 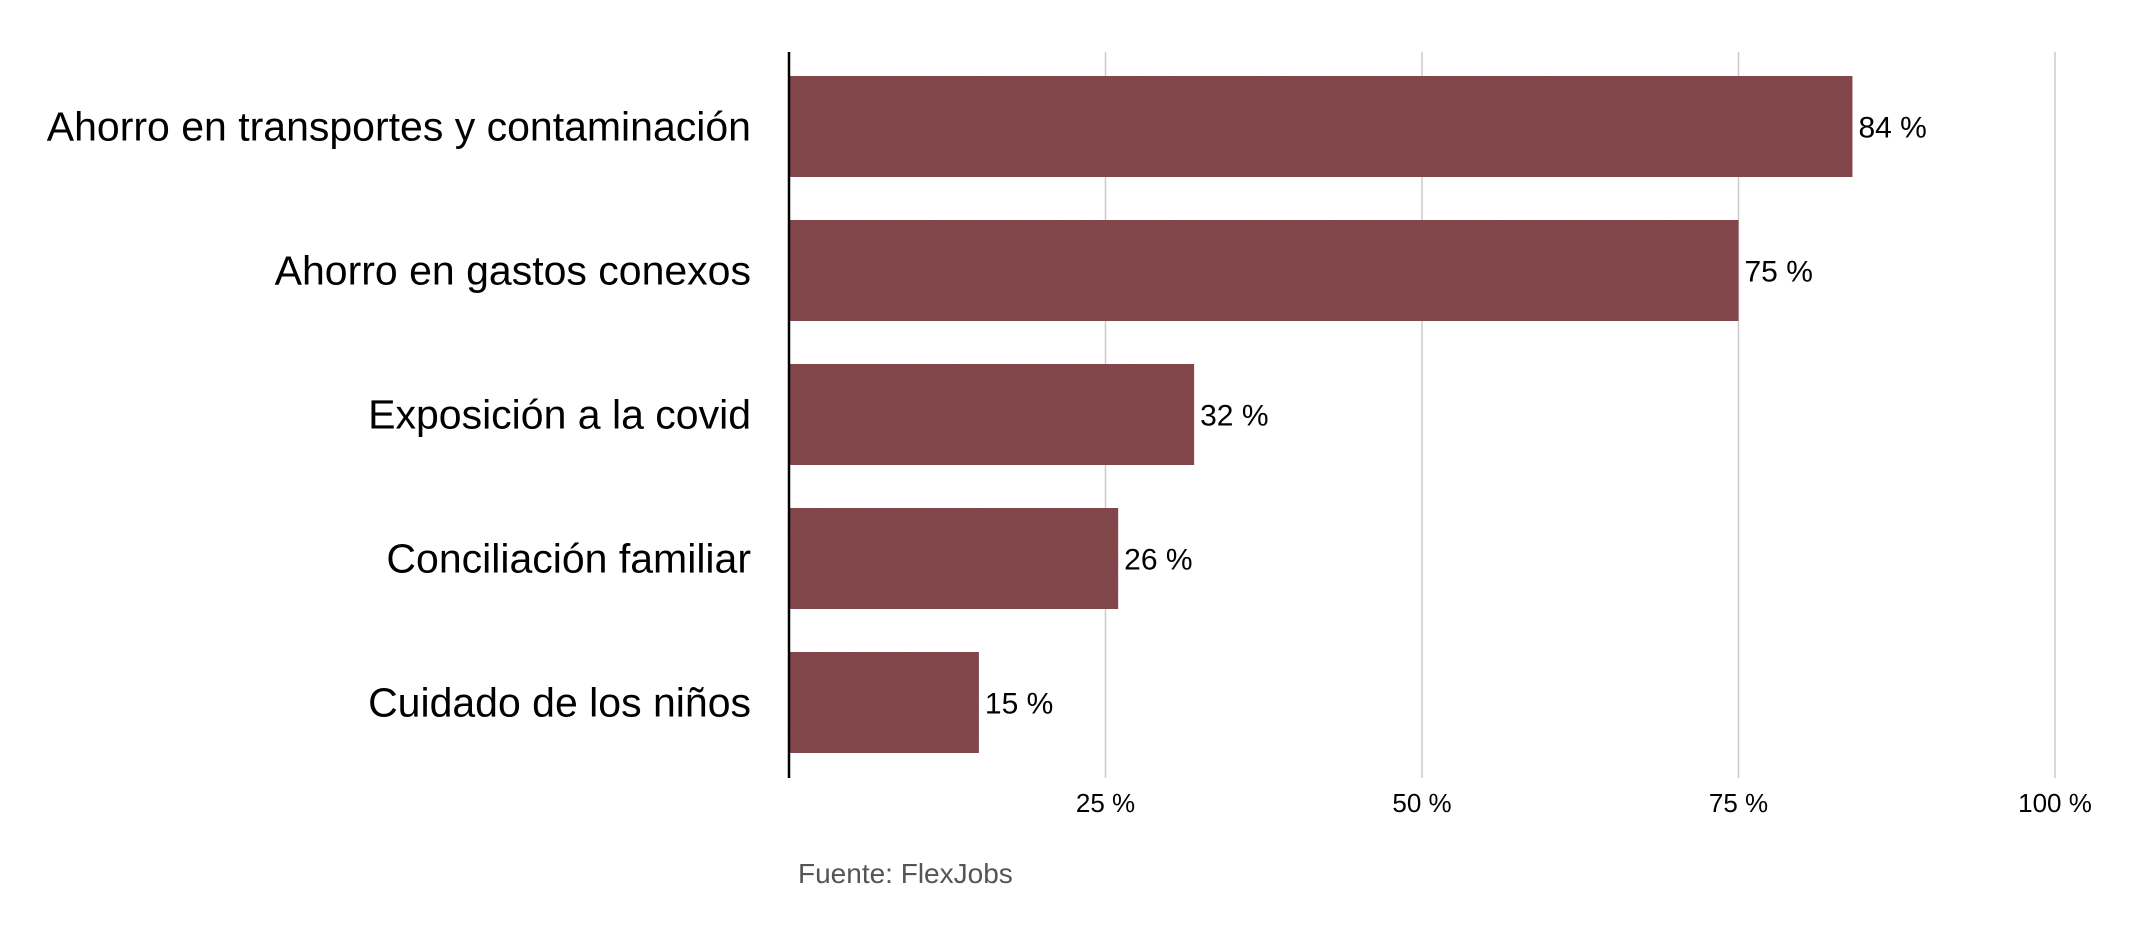 What do you see at coordinates (2055, 803) in the screenshot?
I see `x-tick-label: 100 %` at bounding box center [2055, 803].